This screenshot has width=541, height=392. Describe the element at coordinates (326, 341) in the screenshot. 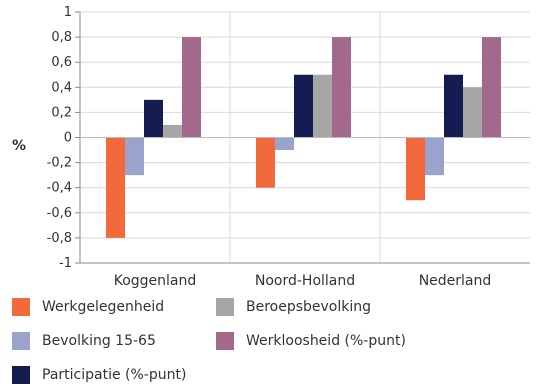

I see `legend-label: Werkloosheid (%-punt)` at that location.